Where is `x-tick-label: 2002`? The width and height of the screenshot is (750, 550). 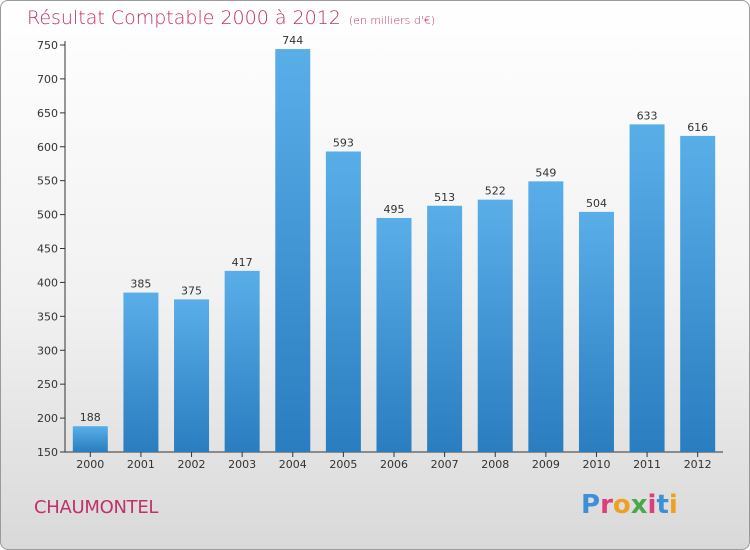 x-tick-label: 2002 is located at coordinates (192, 464).